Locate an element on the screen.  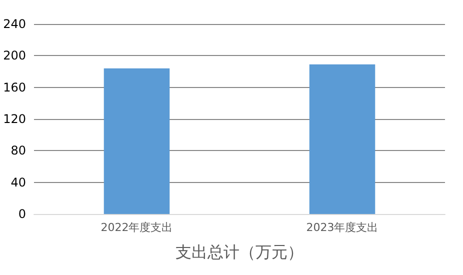
y-tick-label: 40 is located at coordinates (18, 182).